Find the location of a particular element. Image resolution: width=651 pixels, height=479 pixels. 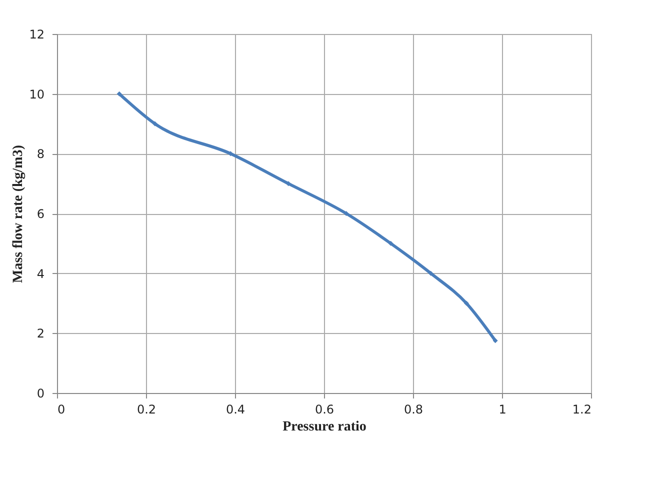

y-tick-label: 6 is located at coordinates (40, 214).